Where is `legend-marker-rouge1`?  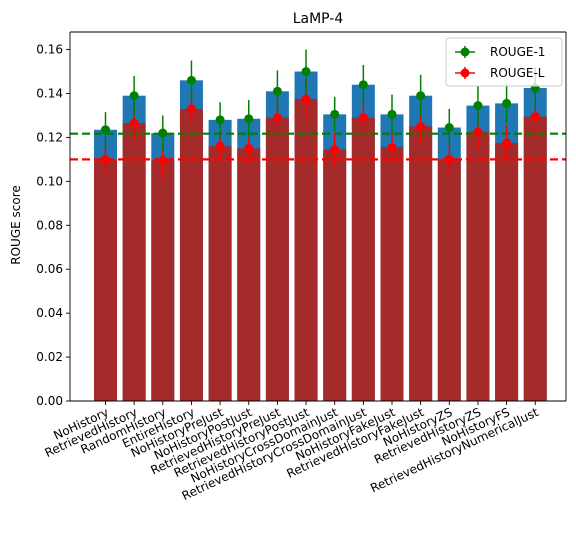
legend-marker-rouge1 is located at coordinates (465, 52).